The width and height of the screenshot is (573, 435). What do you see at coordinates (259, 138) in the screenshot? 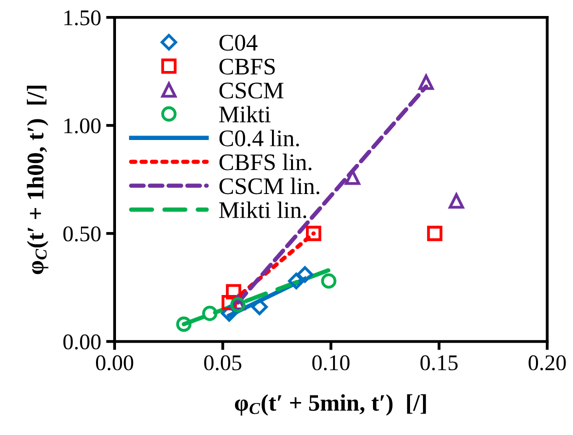
I see `legend-label: C0.4 lin.` at bounding box center [259, 138].